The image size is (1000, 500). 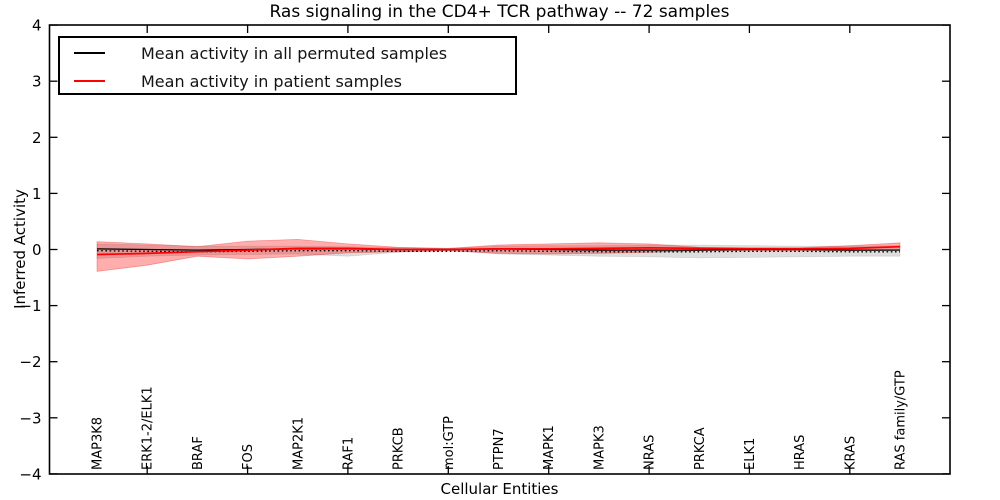 I want to click on entity-label: RAF1, so click(x=348, y=453).